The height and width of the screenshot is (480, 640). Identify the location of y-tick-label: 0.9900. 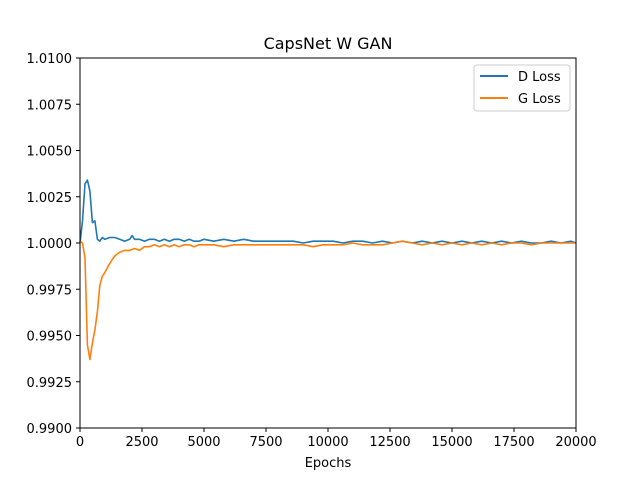
(50, 429).